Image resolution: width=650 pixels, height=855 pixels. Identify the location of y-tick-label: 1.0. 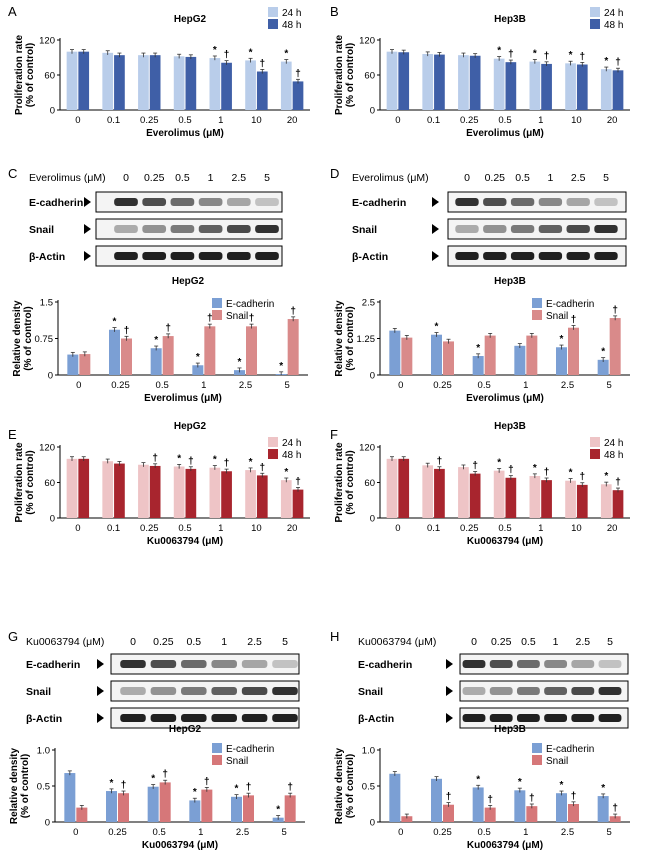
(368, 751).